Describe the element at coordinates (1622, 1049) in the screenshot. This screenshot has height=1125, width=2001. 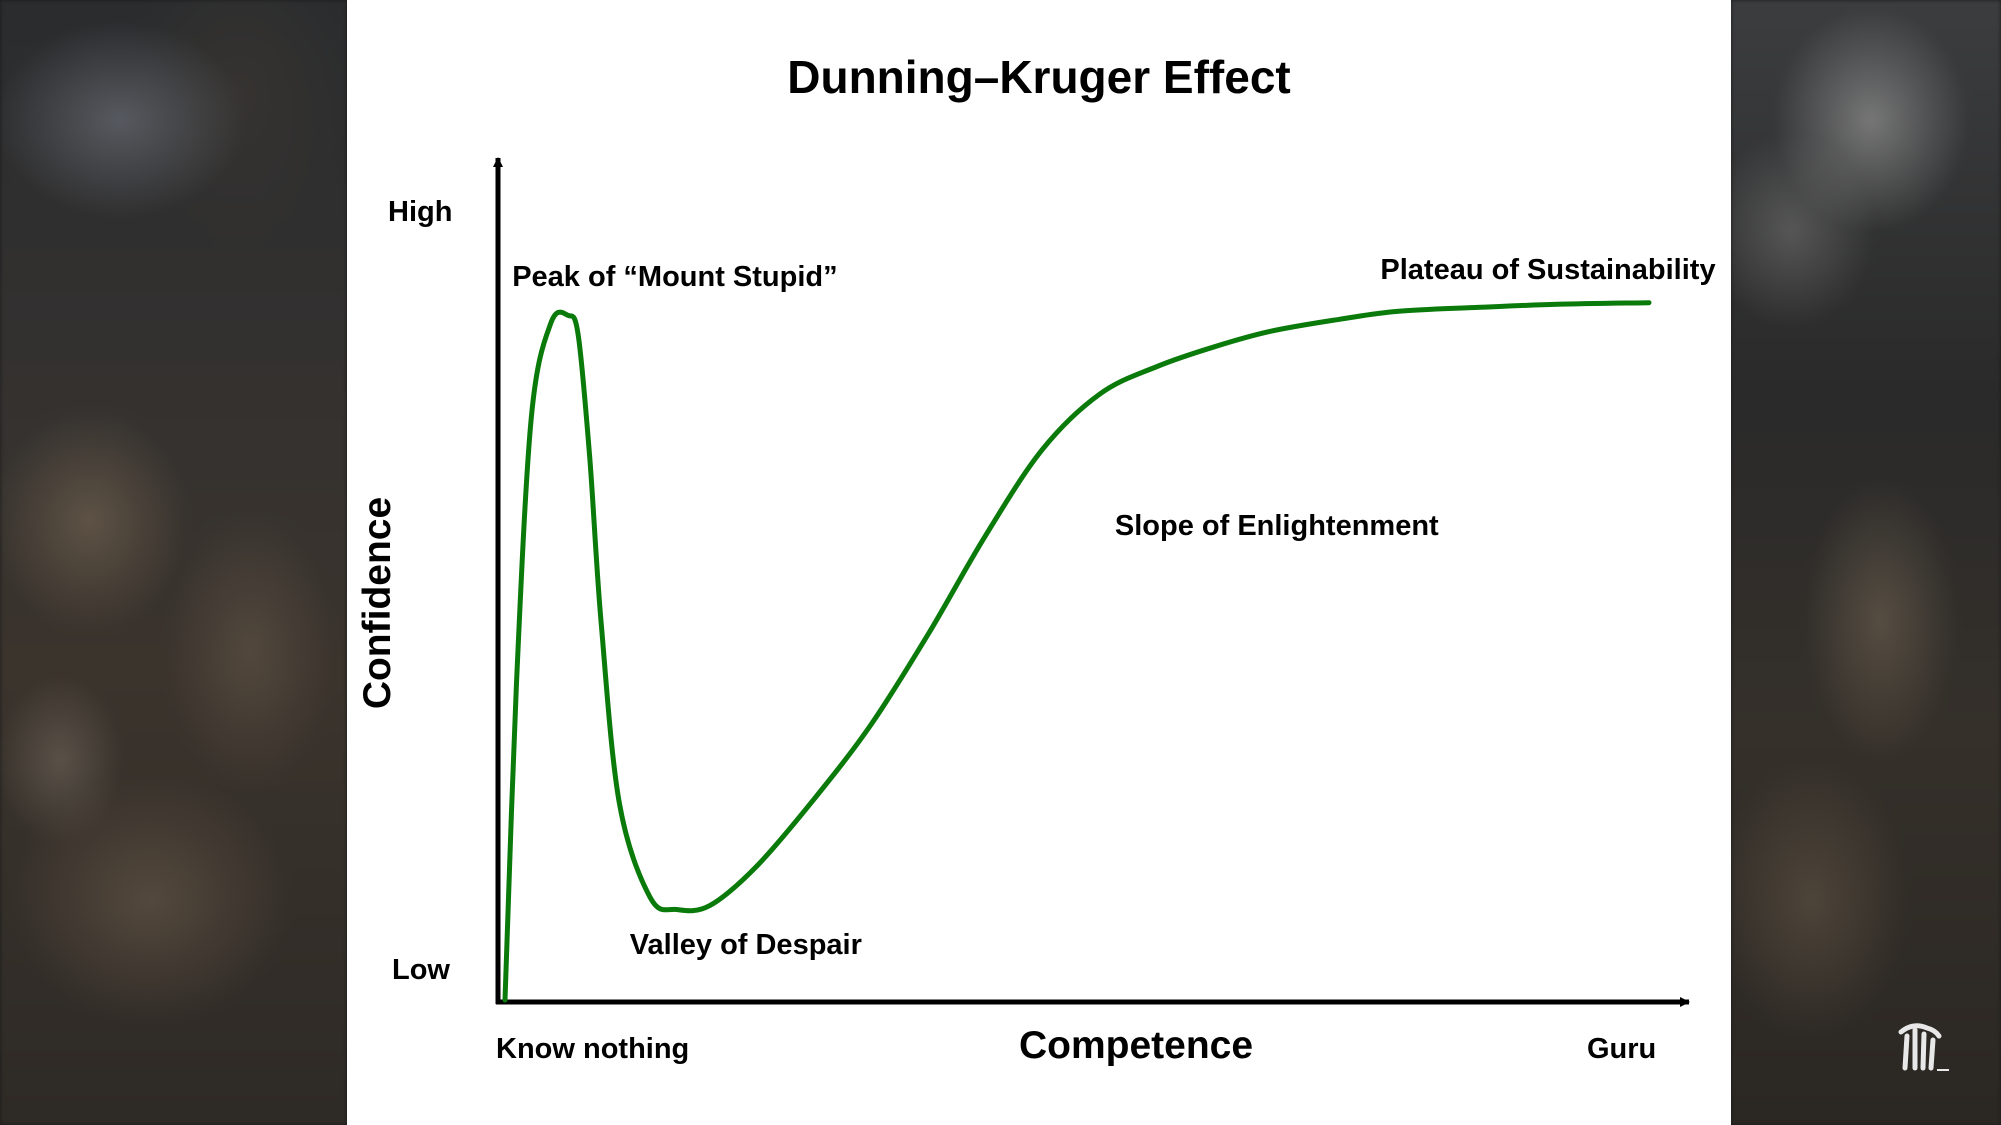
I see `x-tick-label-high: Guru` at that location.